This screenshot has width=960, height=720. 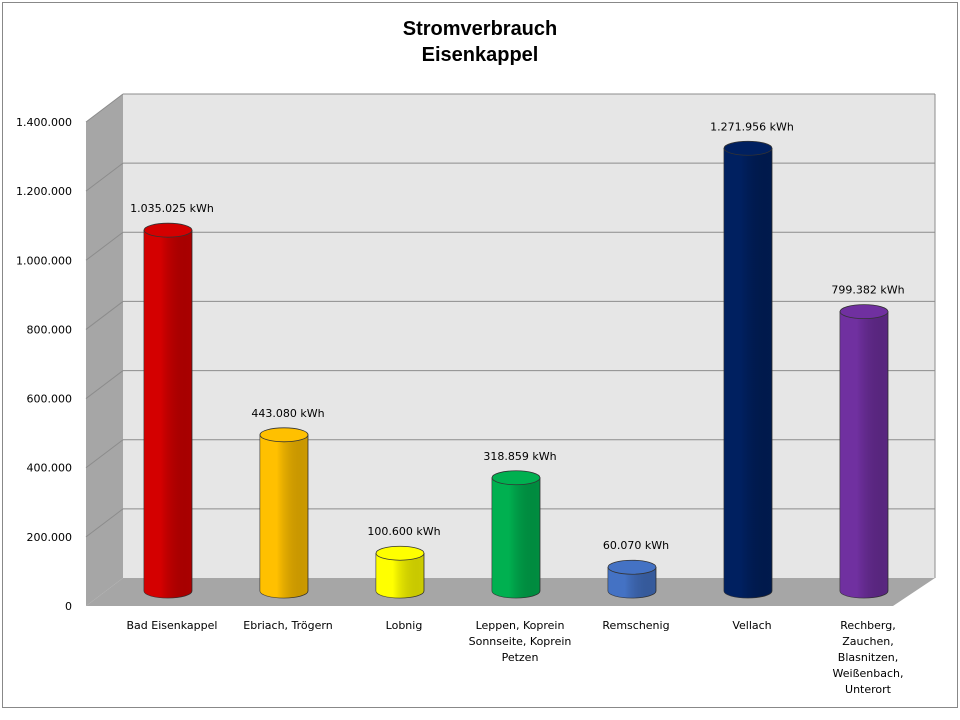 I want to click on data-label: 443.080 kWh, so click(x=287, y=413).